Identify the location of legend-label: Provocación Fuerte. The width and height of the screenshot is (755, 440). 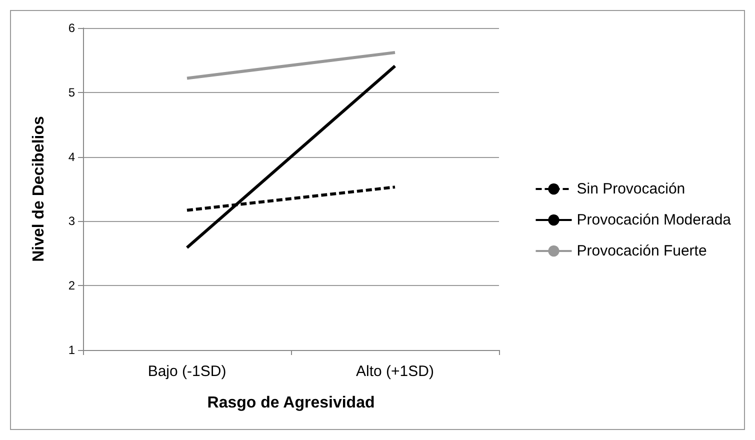
(641, 251).